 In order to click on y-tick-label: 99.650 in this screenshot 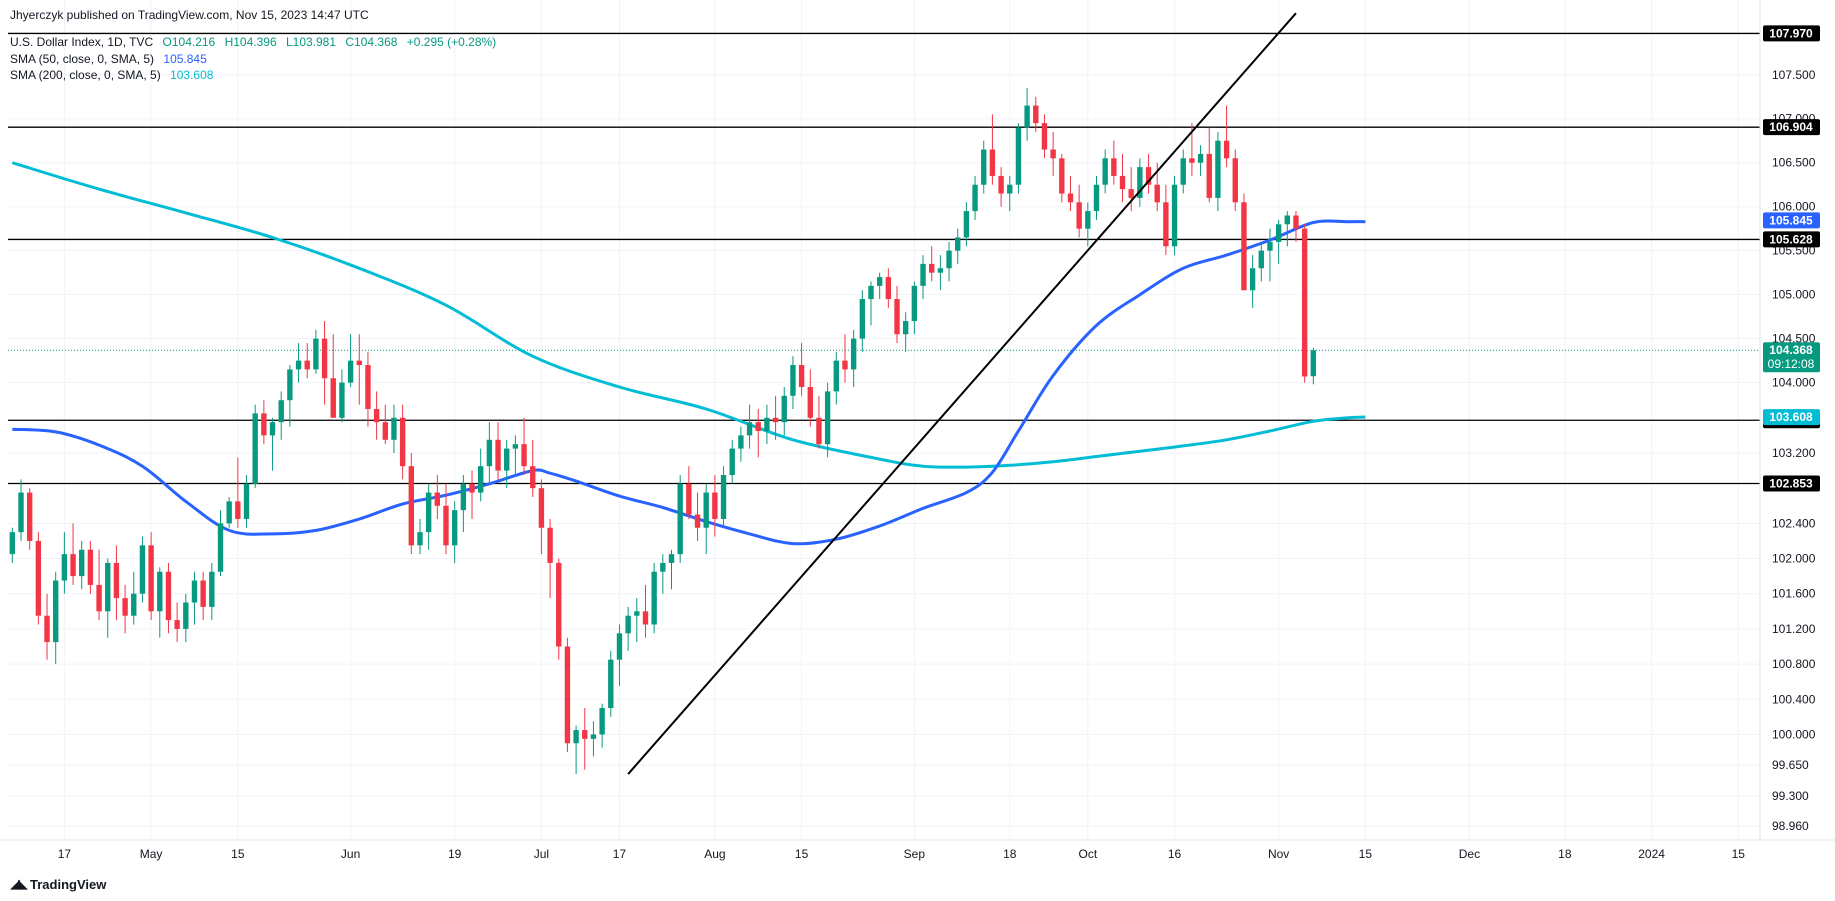, I will do `click(1790, 765)`.